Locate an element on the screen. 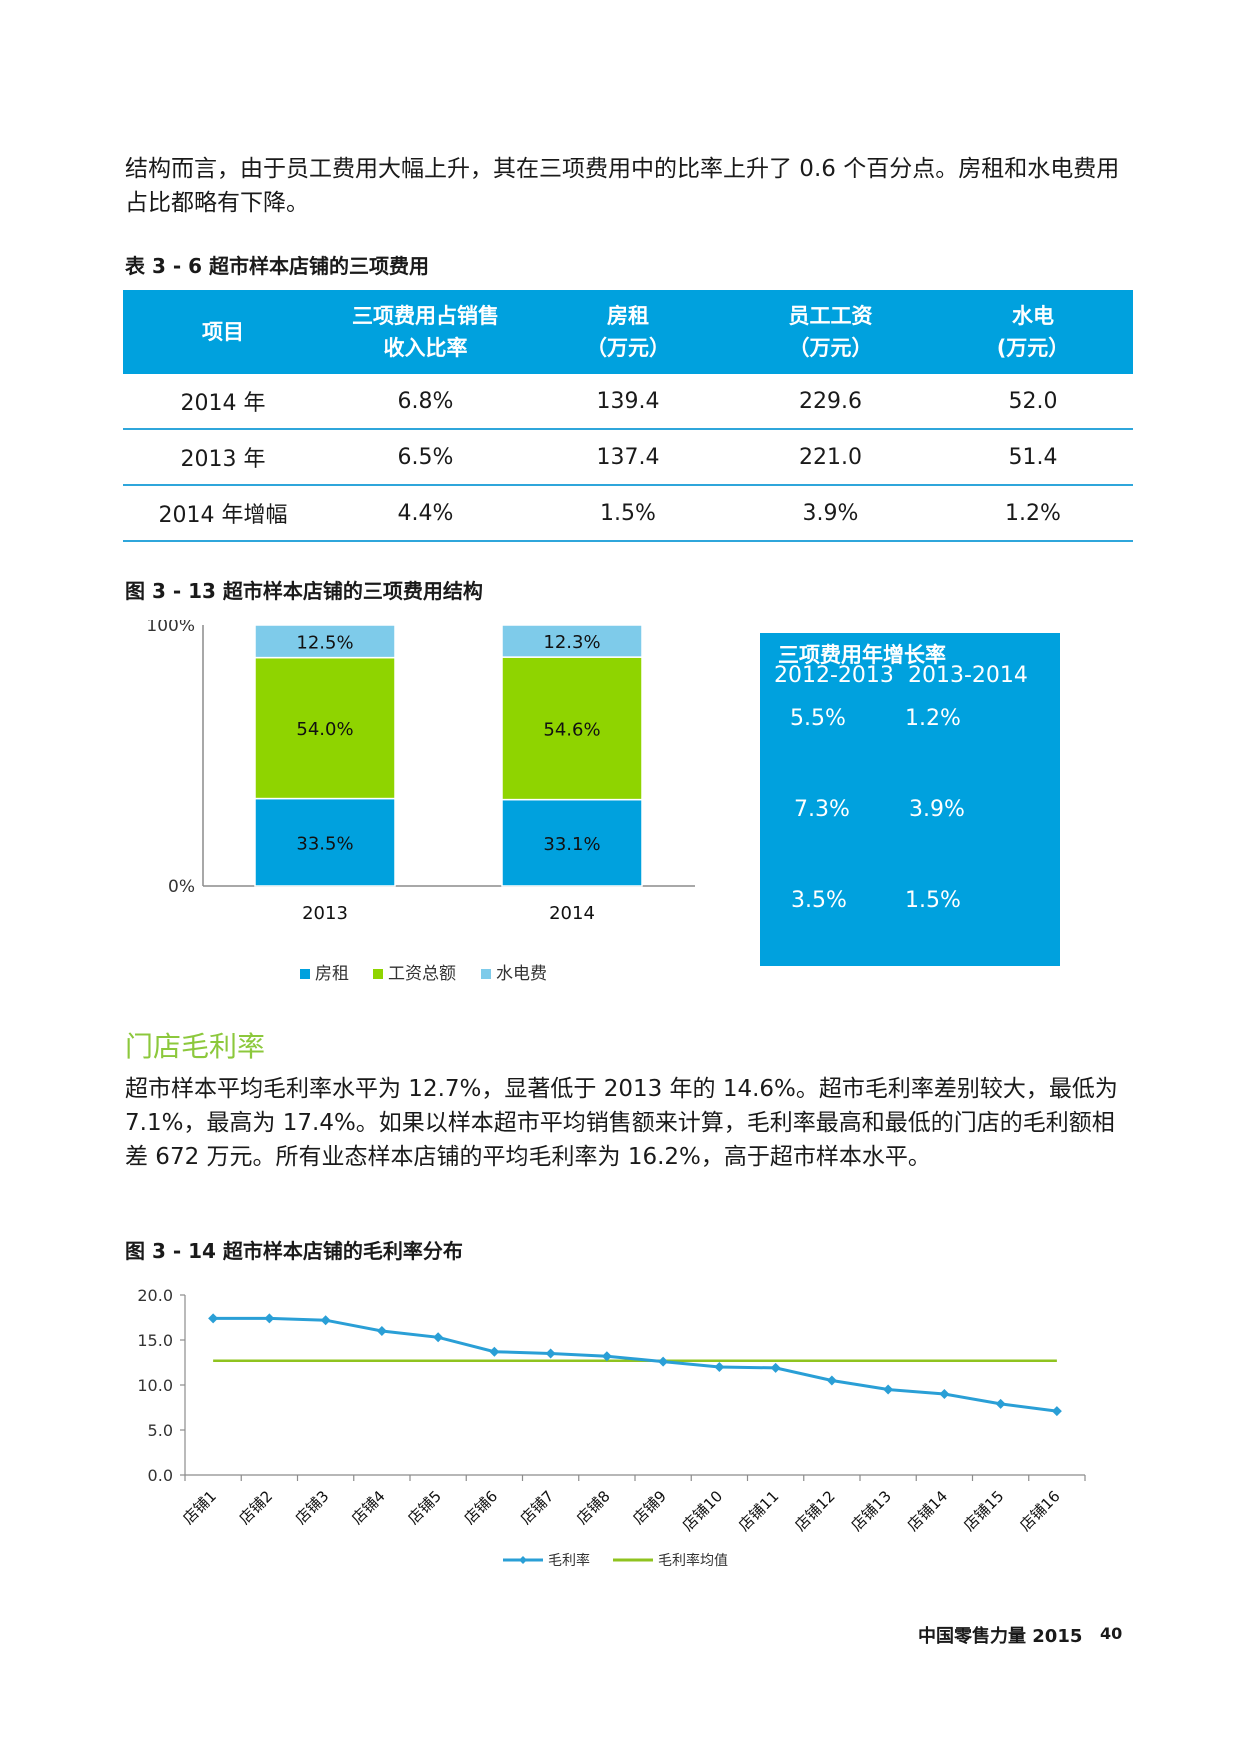 This screenshot has width=1240, height=1754. x-tick-label: 店铺12 is located at coordinates (814, 1510).